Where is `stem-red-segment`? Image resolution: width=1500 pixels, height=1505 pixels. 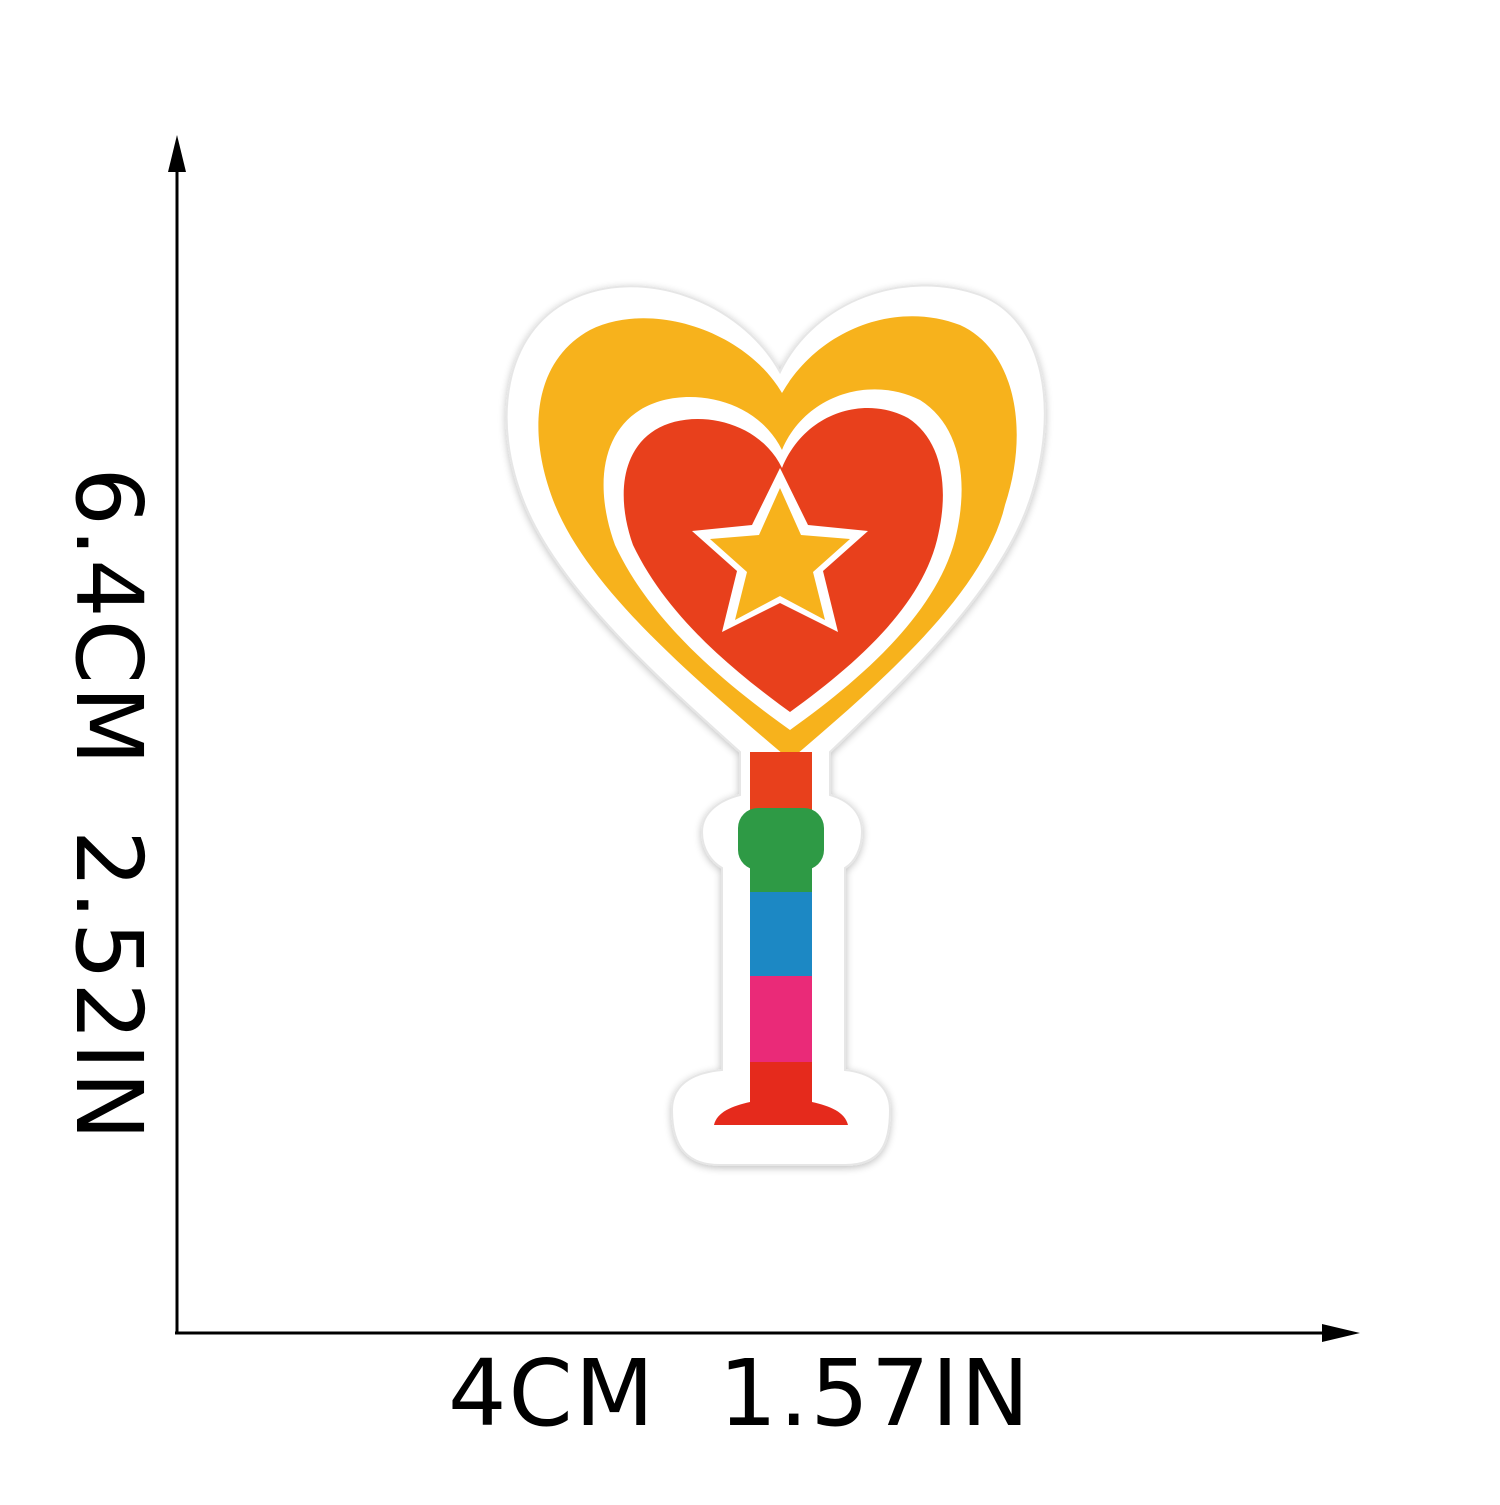 stem-red-segment is located at coordinates (781, 781).